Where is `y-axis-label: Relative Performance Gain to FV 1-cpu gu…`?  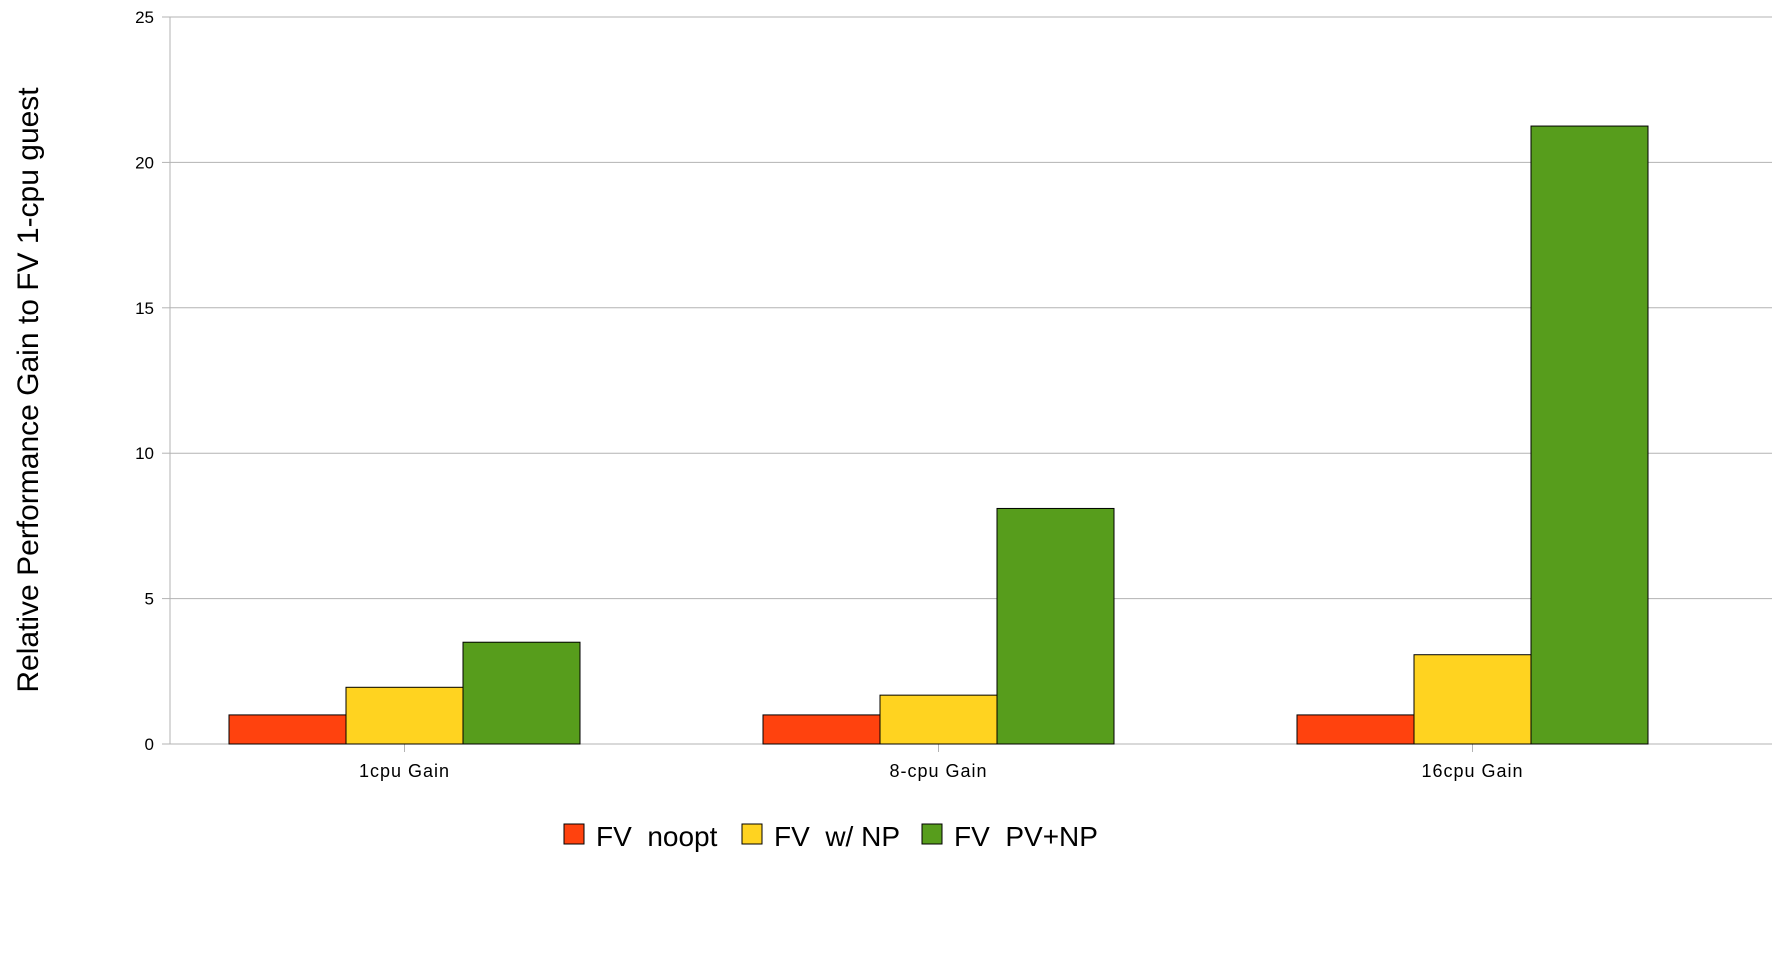 y-axis-label: Relative Performance Gain to FV 1-cpu gu… is located at coordinates (28, 390).